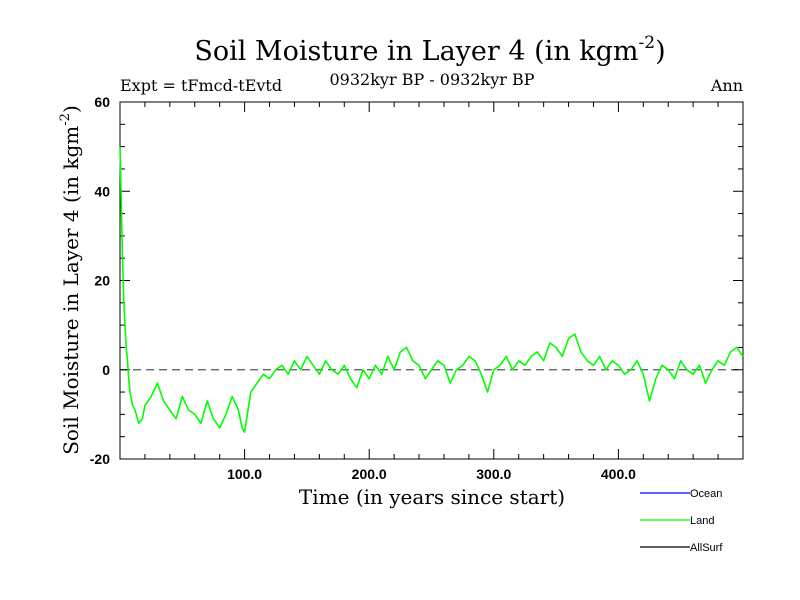  I want to click on subtitle-left: Expt = tFmcd-tEvtd, so click(201, 85).